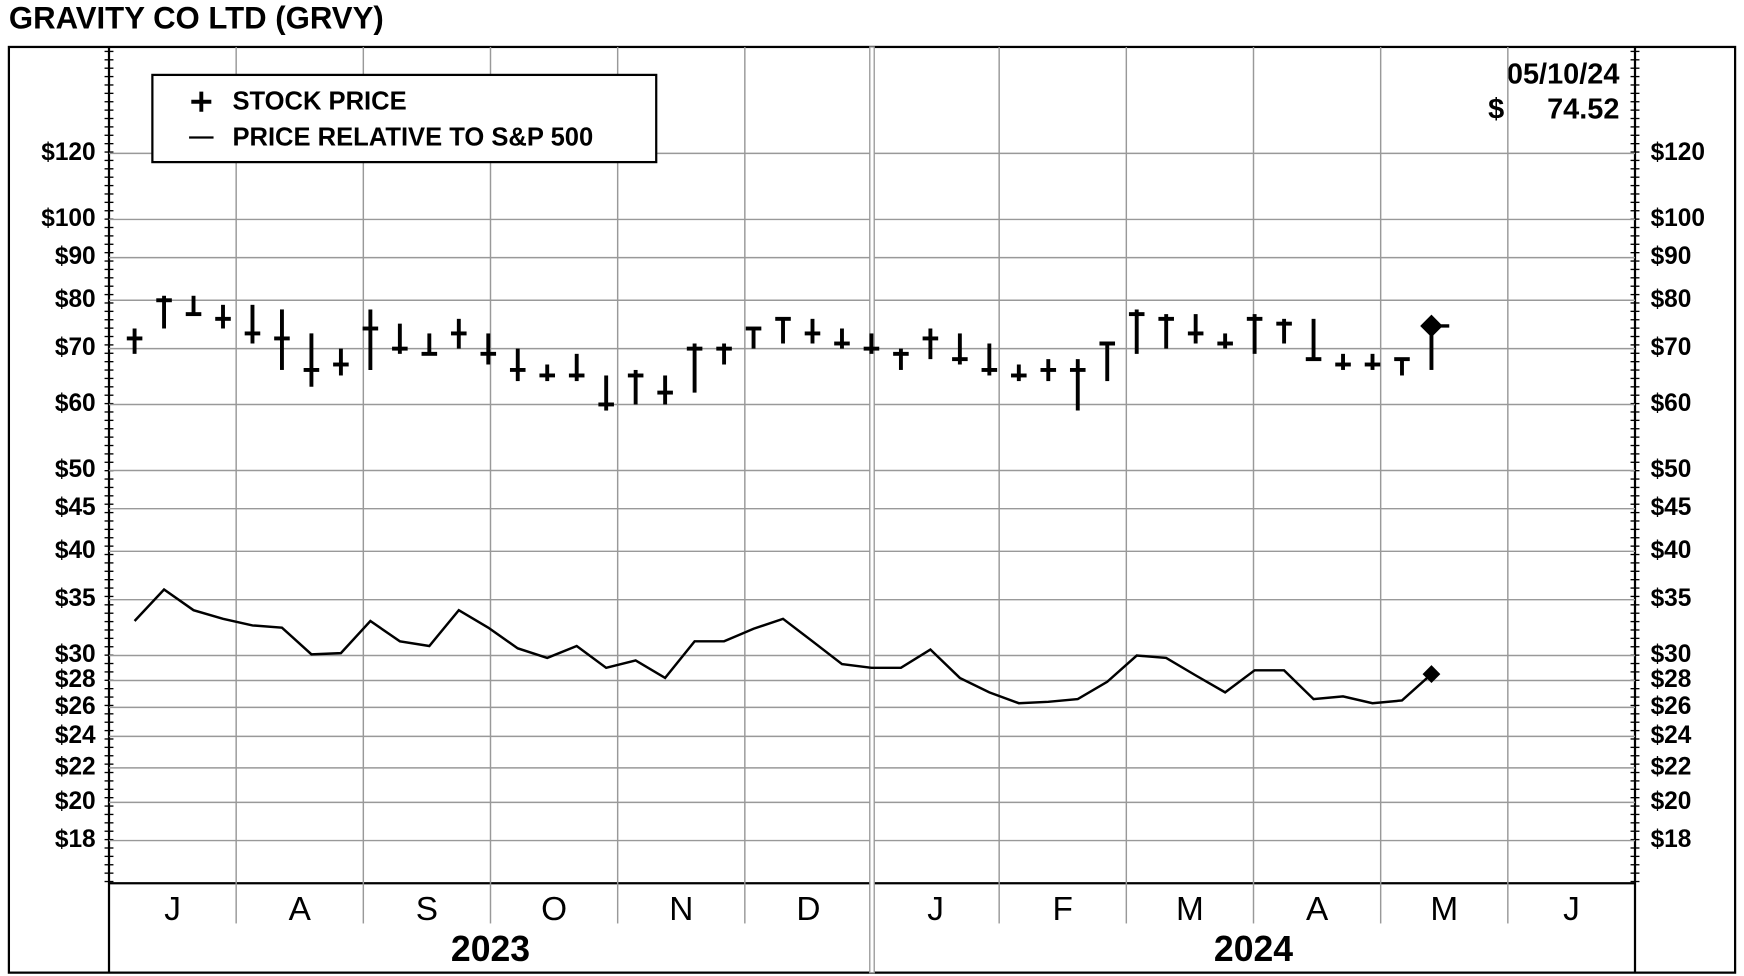  What do you see at coordinates (1671, 299) in the screenshot?
I see `y-tick-label-right: $80` at bounding box center [1671, 299].